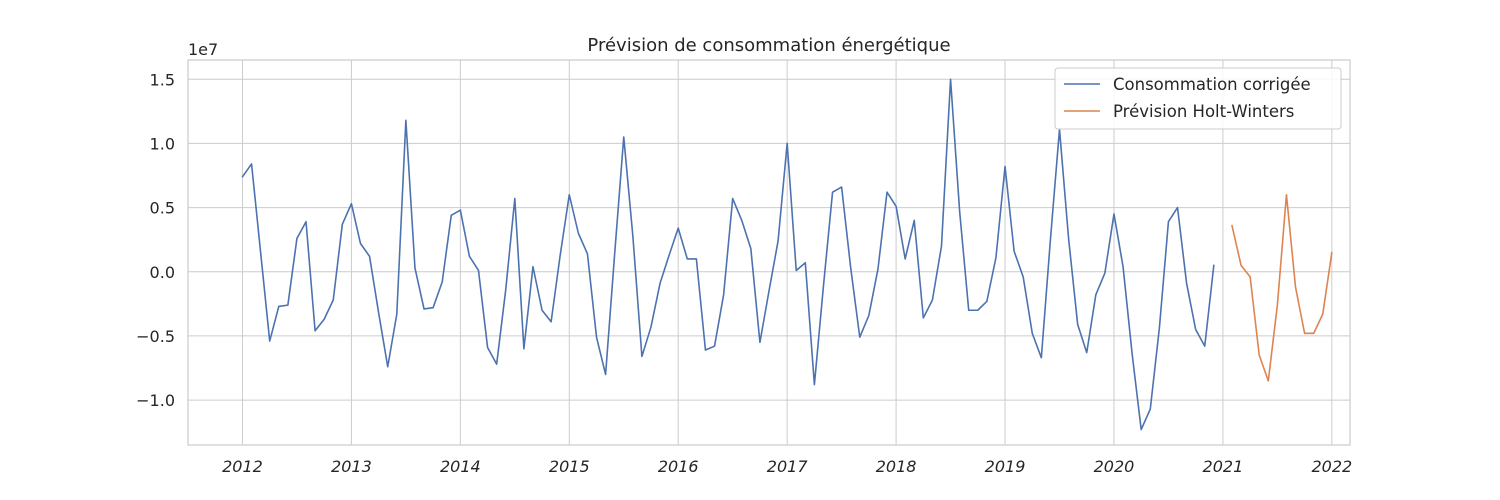  I want to click on x-tick-label: 2014, so click(460, 466).